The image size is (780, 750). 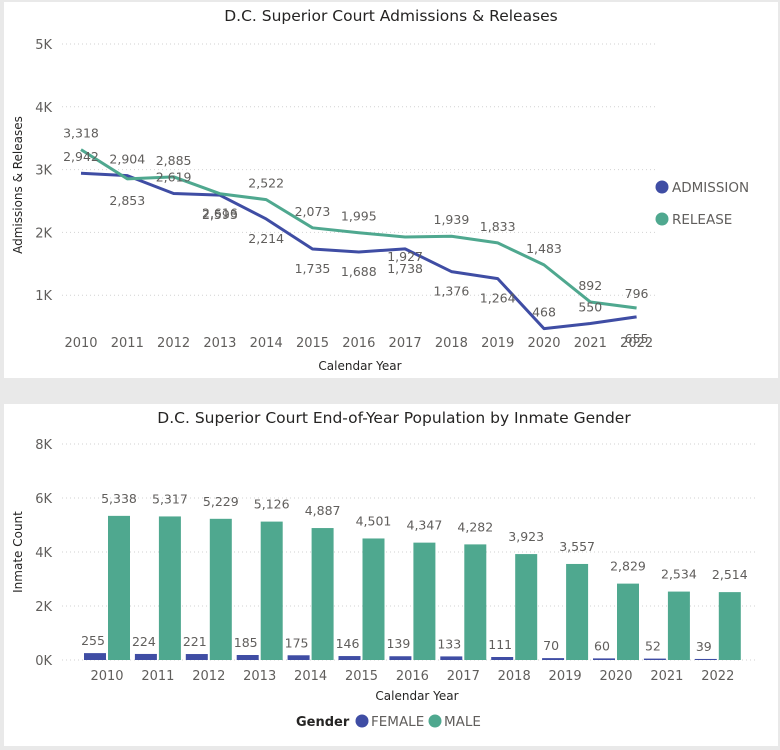 I want to click on male-data-label: 5,229, so click(x=221, y=501).